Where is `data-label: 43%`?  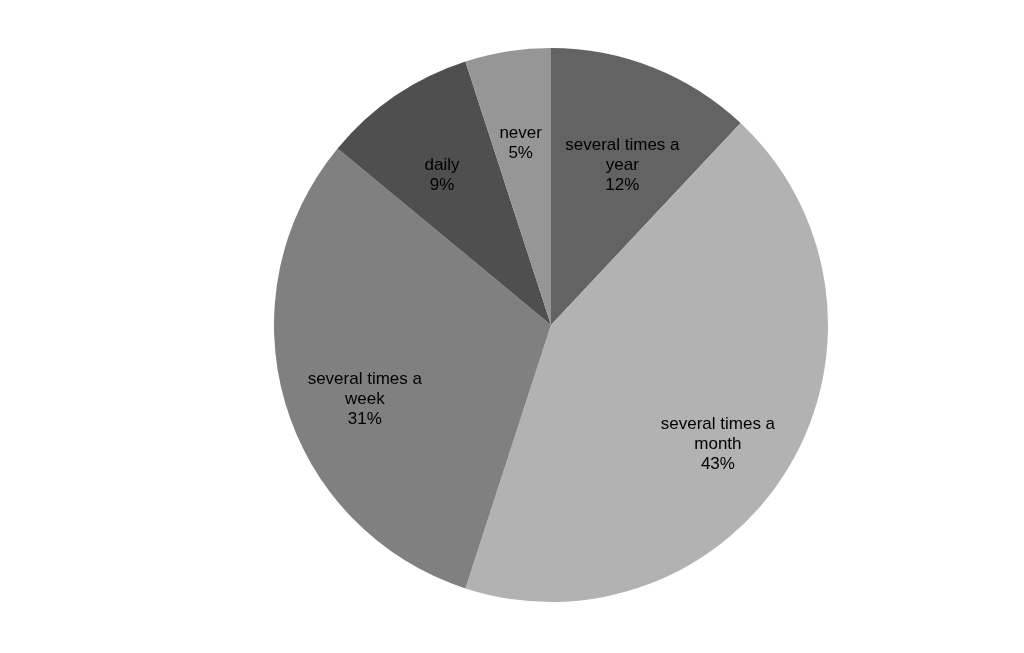
data-label: 43% is located at coordinates (717, 463).